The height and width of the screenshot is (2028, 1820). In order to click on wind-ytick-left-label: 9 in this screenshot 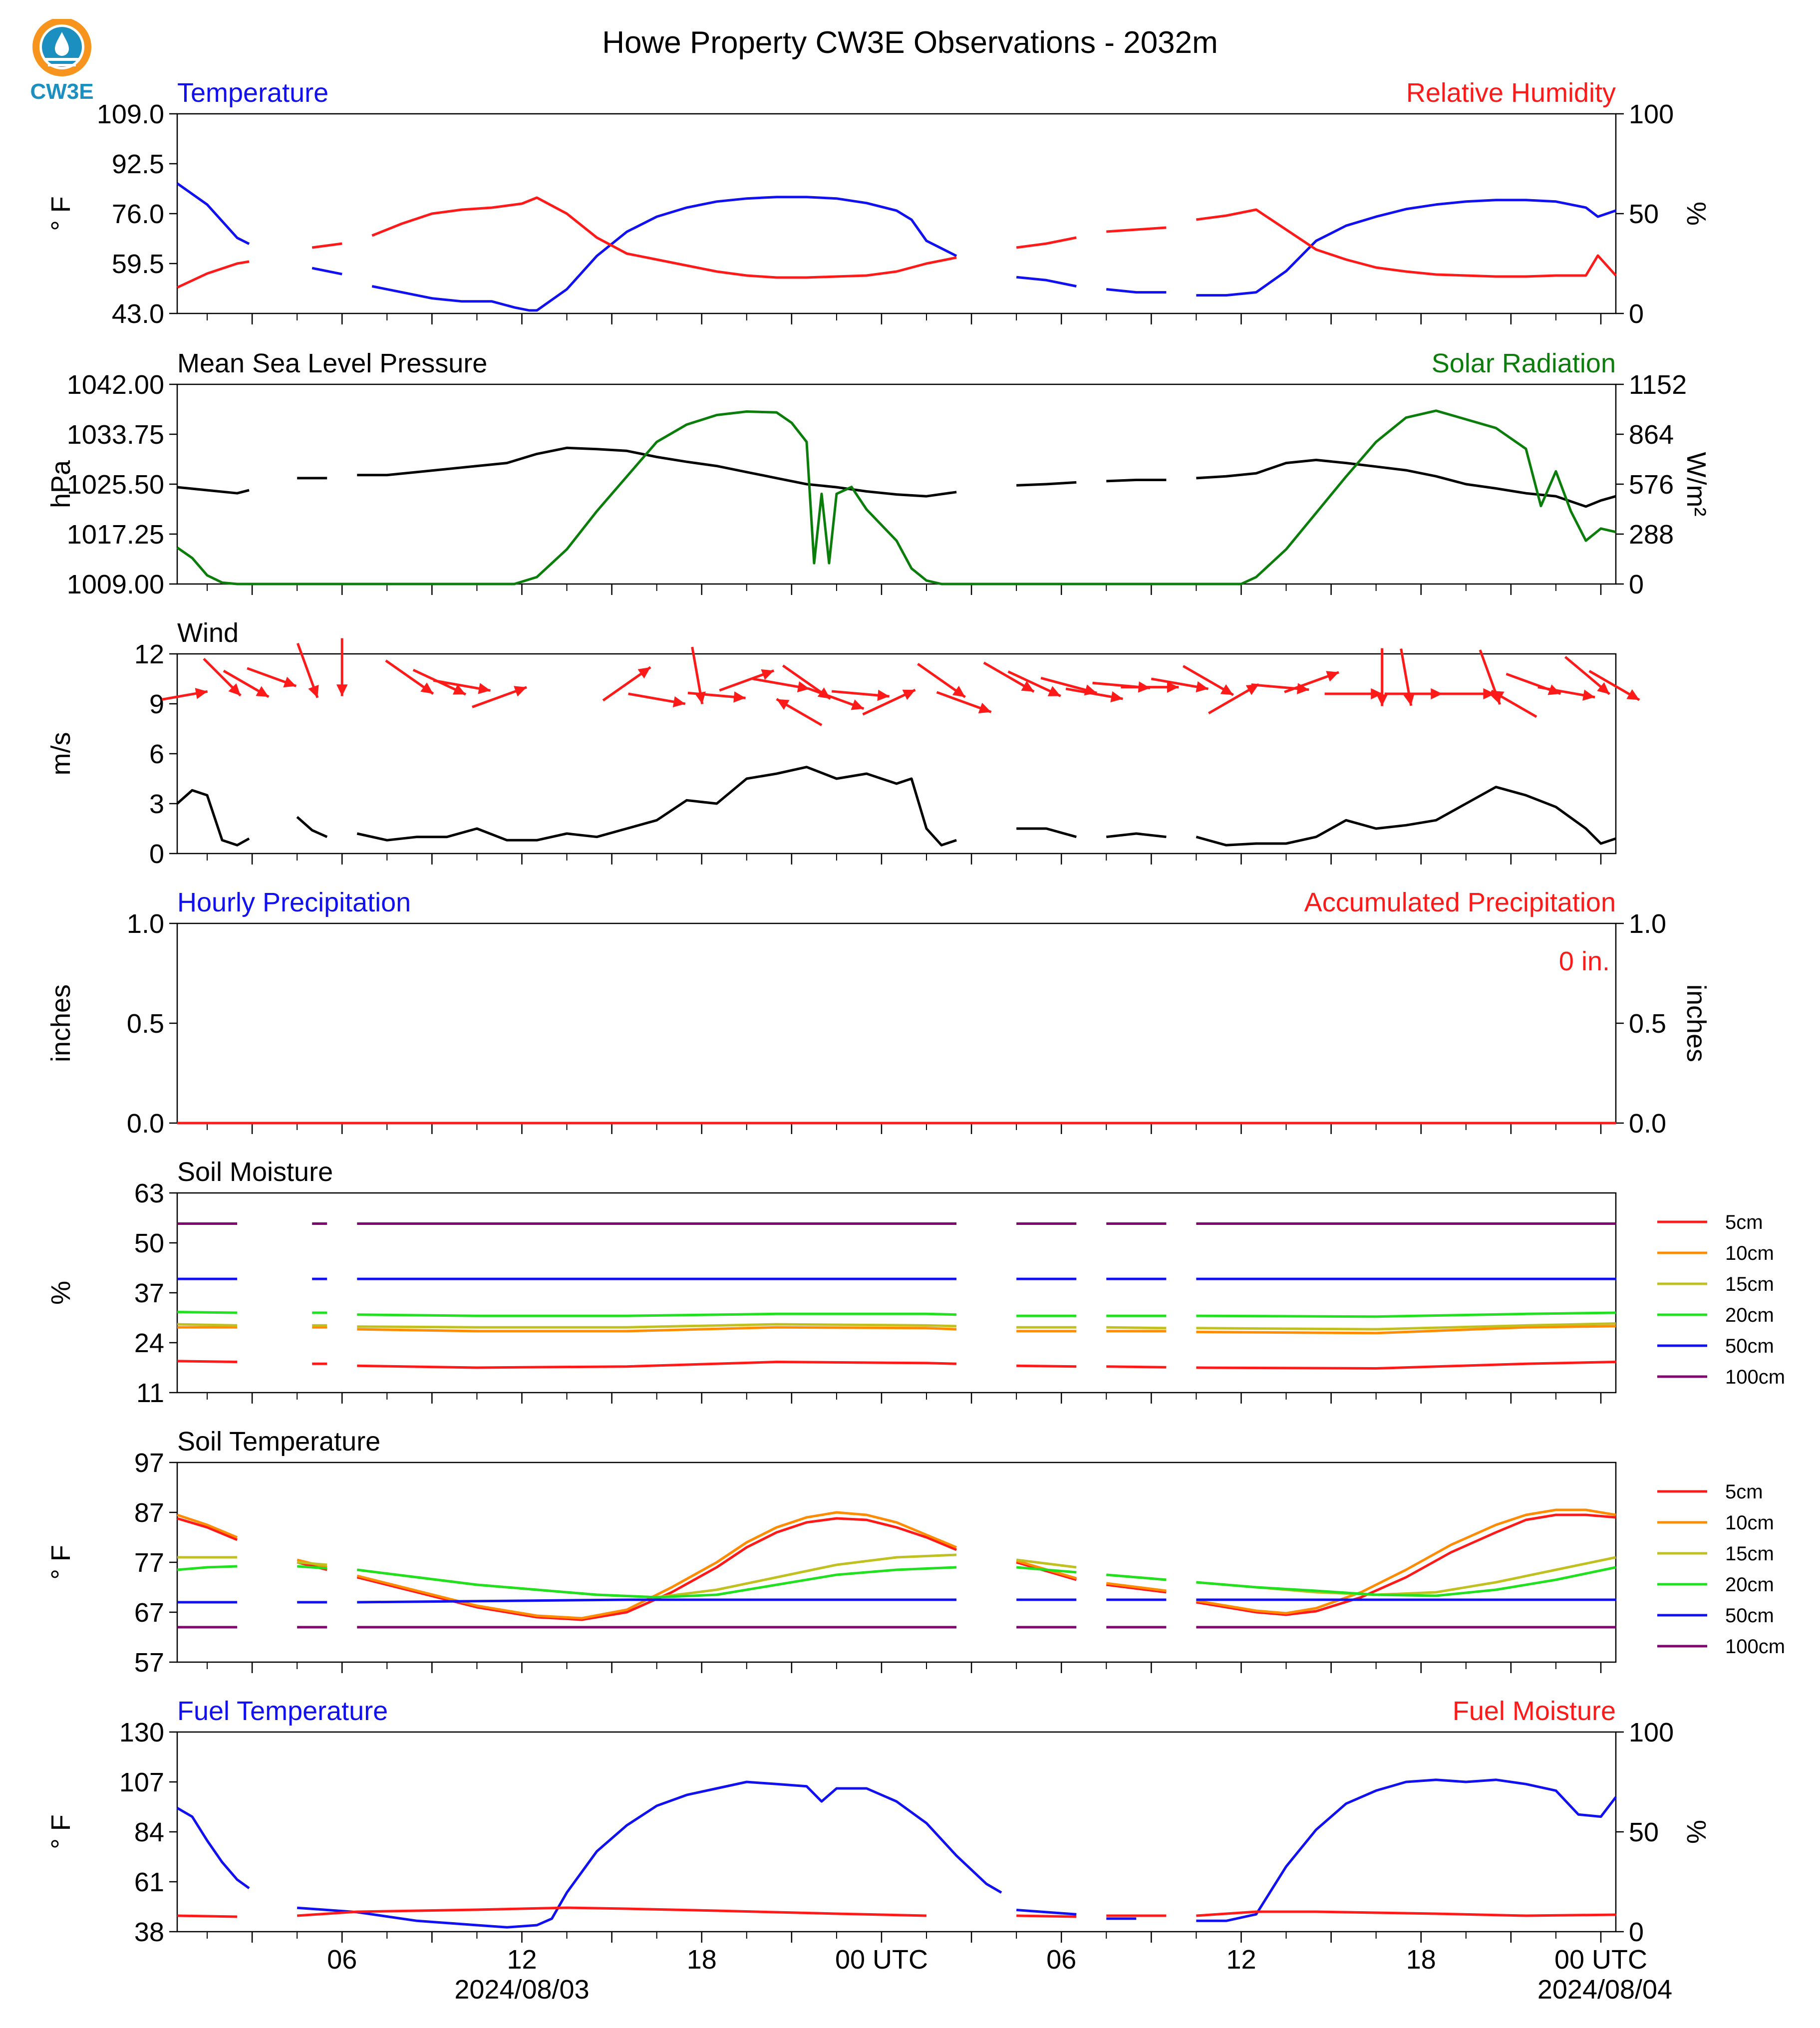, I will do `click(156, 704)`.